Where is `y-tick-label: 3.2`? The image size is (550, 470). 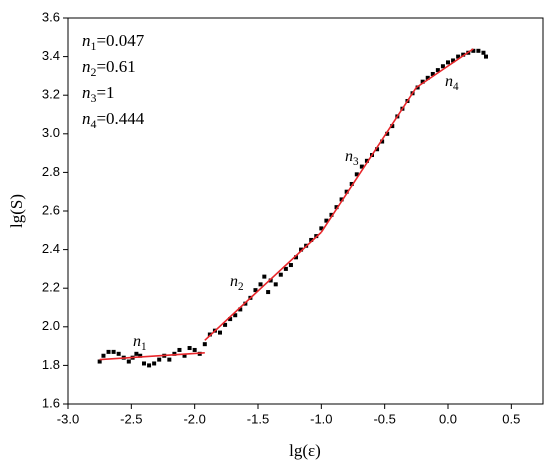
y-tick-label: 3.2 is located at coordinates (51, 94).